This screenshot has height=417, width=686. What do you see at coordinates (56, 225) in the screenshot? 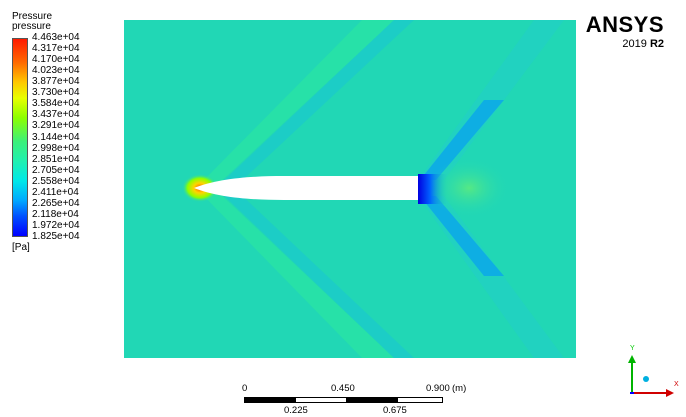
I see `colorbar-tick-label: 1.972e+04` at bounding box center [56, 225].